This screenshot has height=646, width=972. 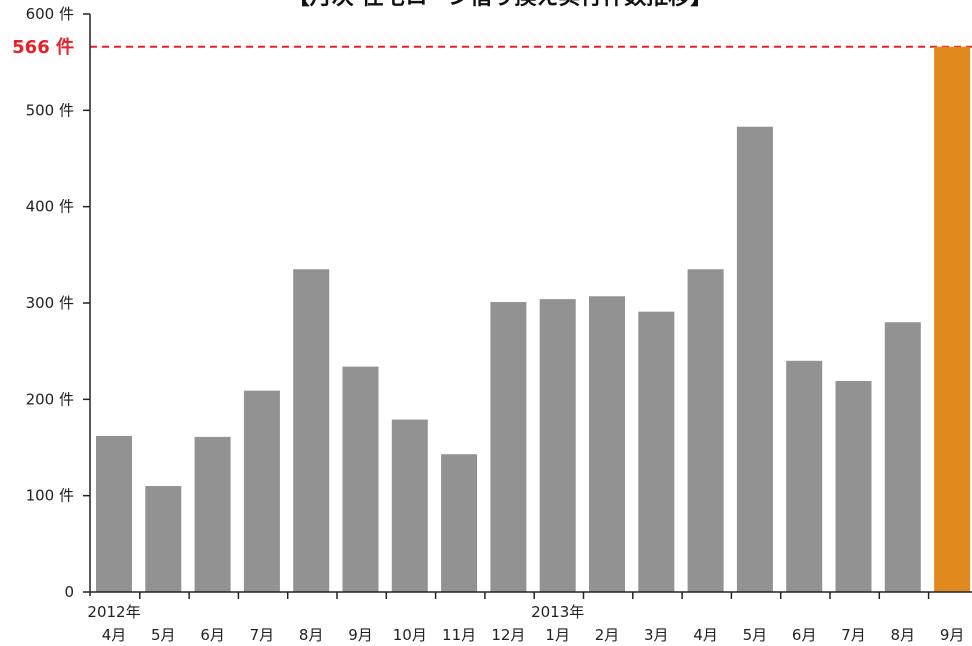 What do you see at coordinates (500, 5) in the screenshot?
I see `chart-title: 【月次 住宅ローン借り換え实行件数推移】` at bounding box center [500, 5].